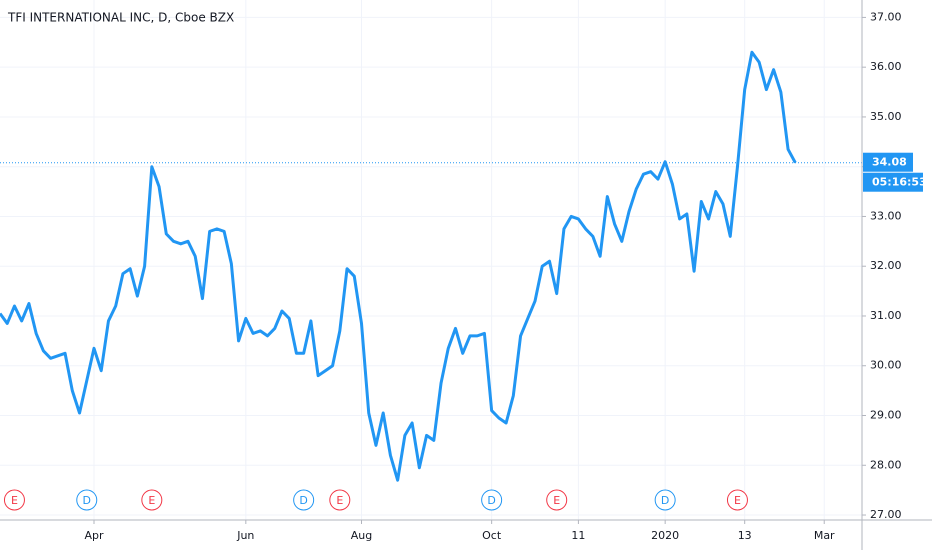 The height and width of the screenshot is (550, 932). I want to click on y-tick-label: 29.00, so click(886, 415).